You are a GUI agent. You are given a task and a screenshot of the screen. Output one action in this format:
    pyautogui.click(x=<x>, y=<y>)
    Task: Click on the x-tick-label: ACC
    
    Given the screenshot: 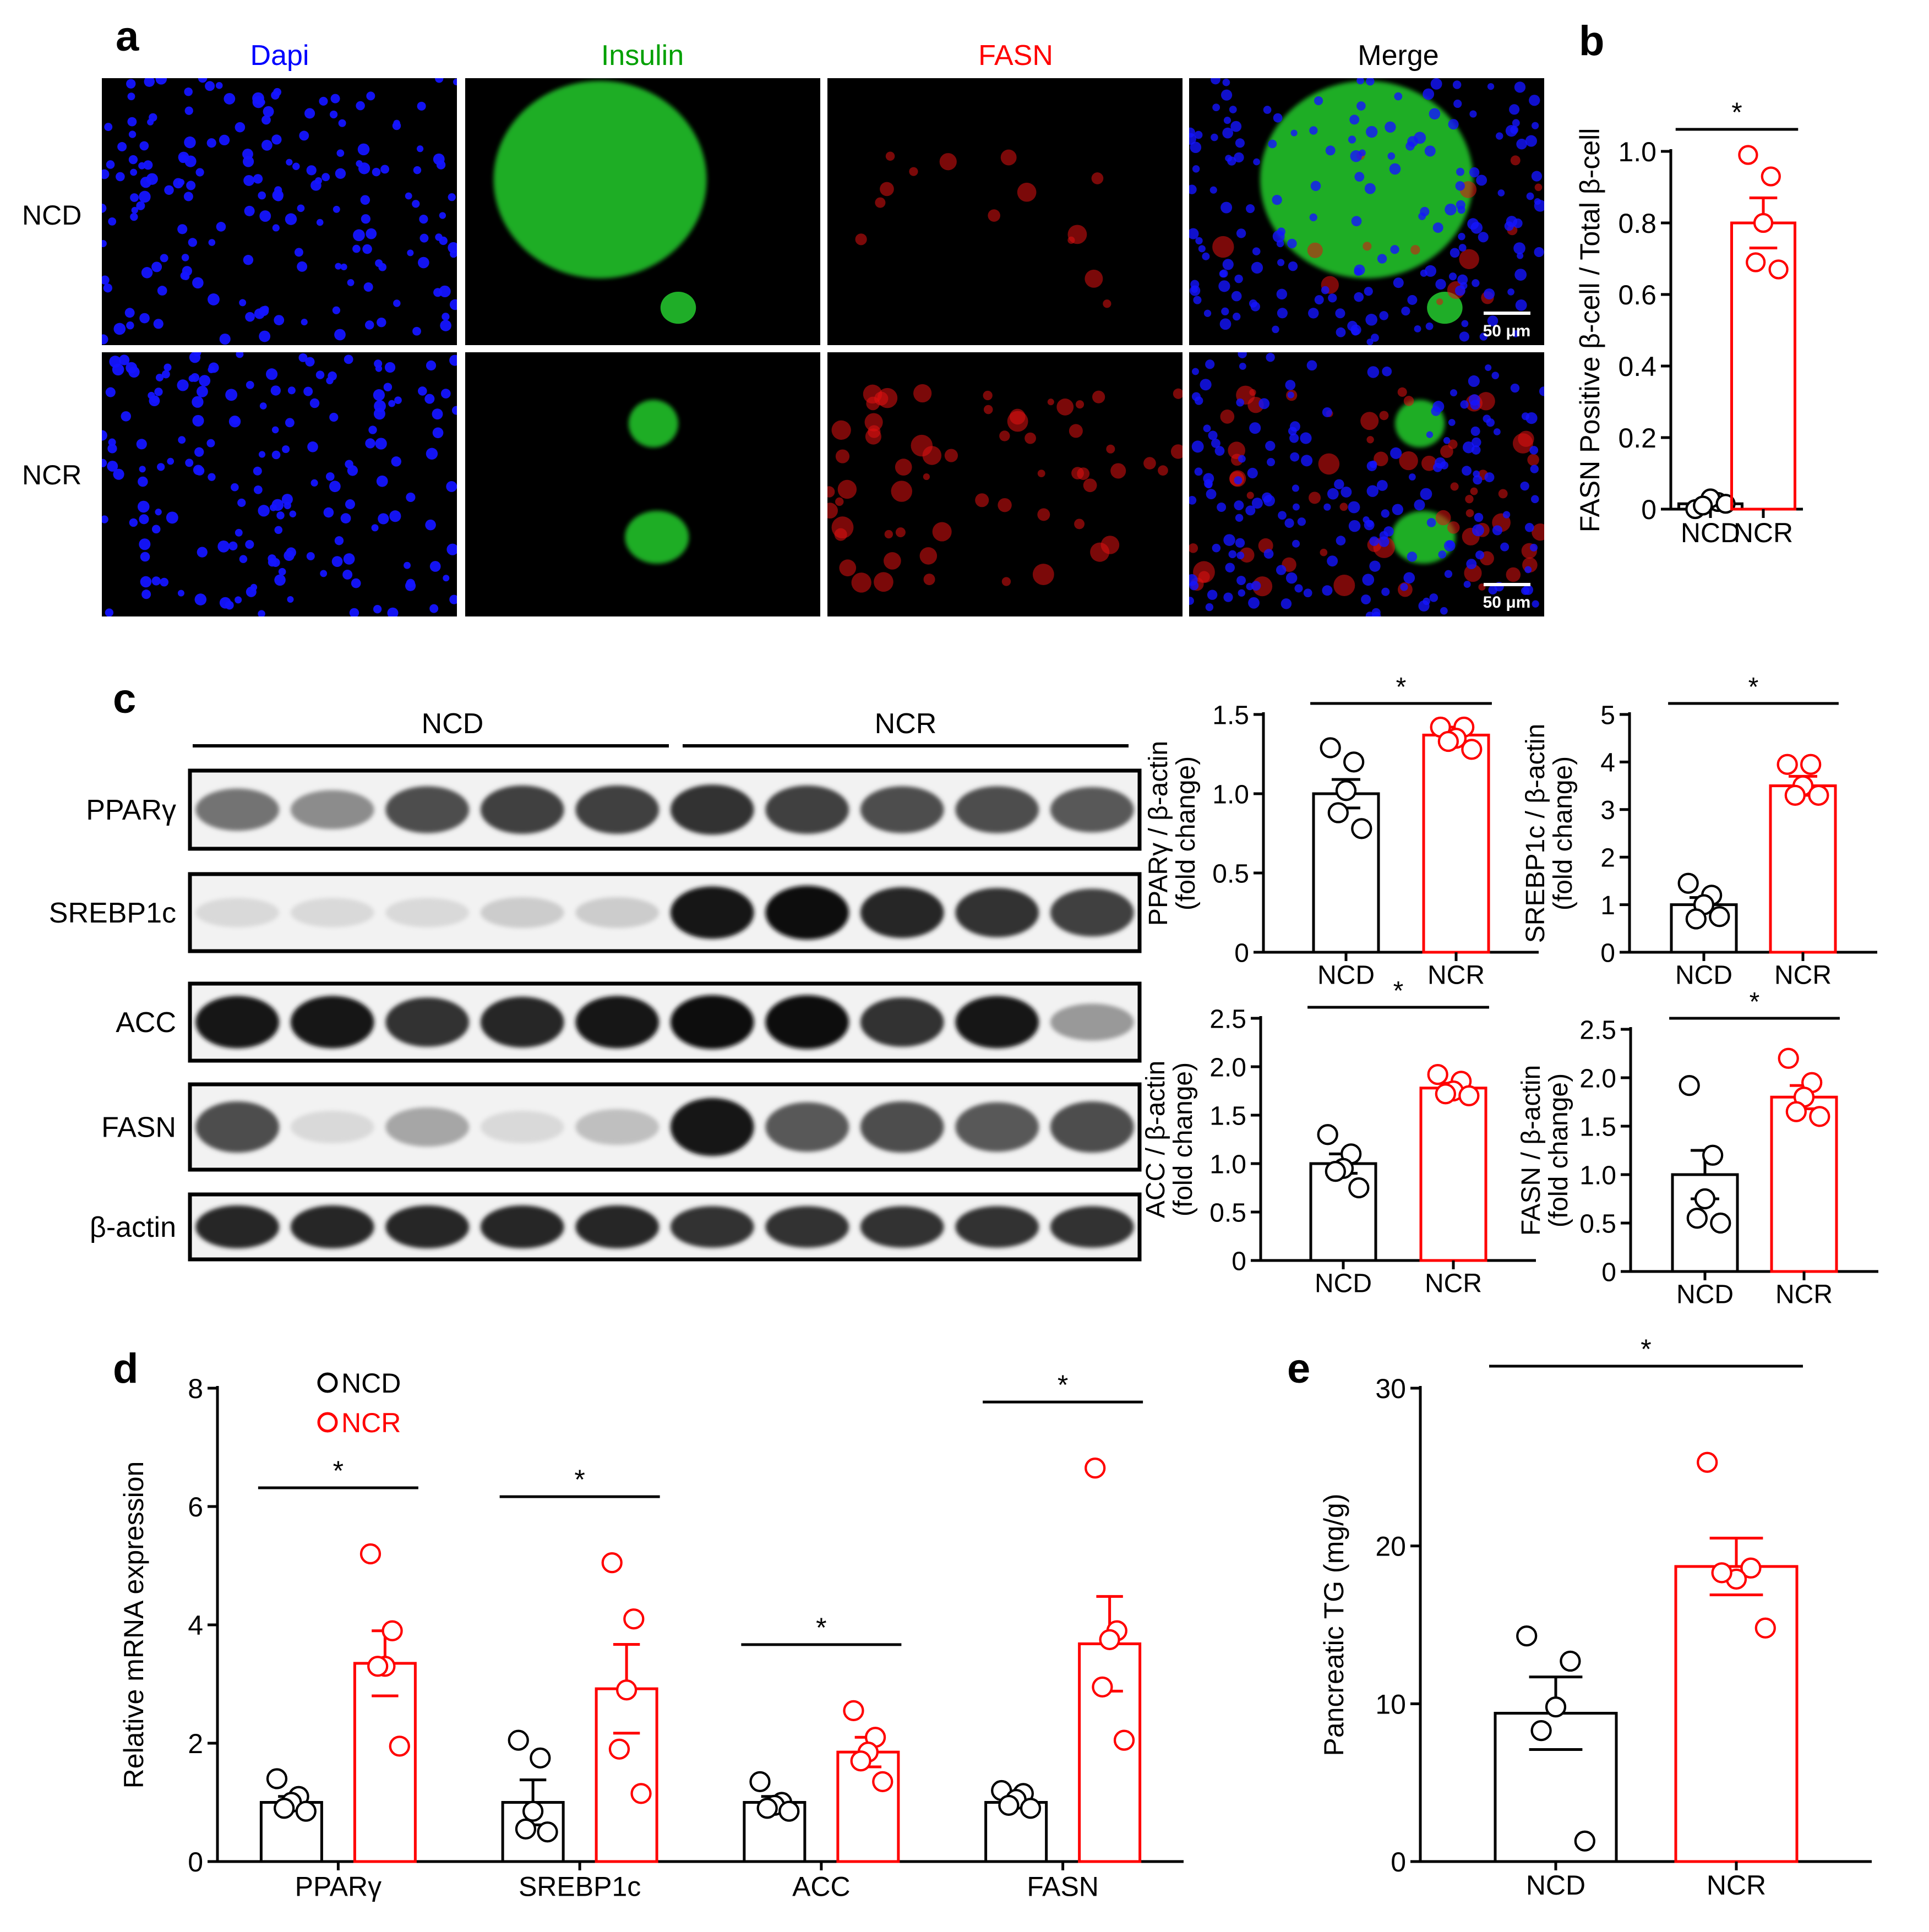 What is the action you would take?
    pyautogui.click(x=821, y=1886)
    